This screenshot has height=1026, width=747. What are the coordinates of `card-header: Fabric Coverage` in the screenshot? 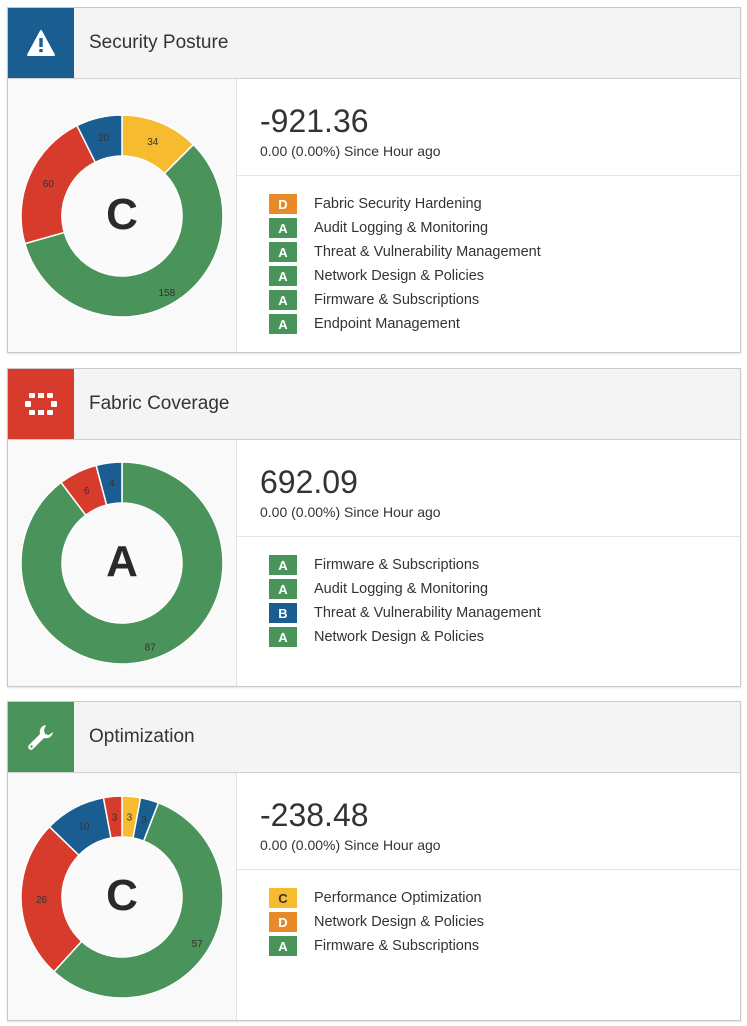 It's located at (374, 404).